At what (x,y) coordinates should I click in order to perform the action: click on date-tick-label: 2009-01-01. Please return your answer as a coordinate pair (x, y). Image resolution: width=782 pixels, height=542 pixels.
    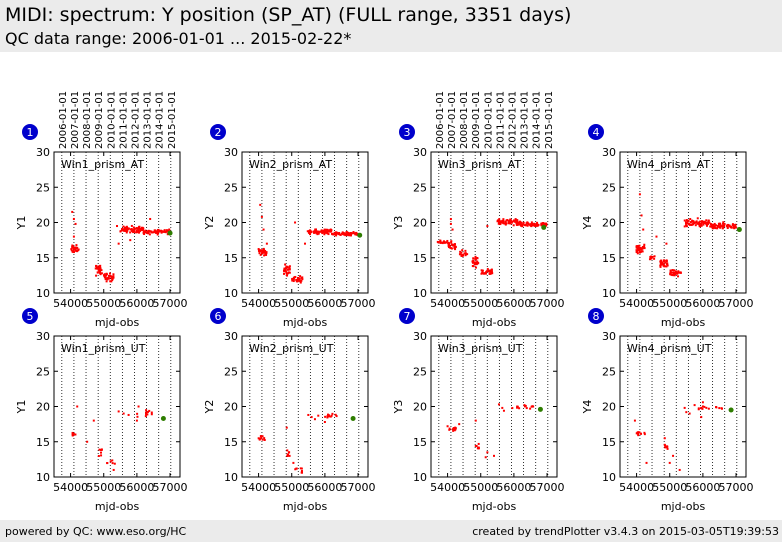
    Looking at the image, I should click on (99, 120).